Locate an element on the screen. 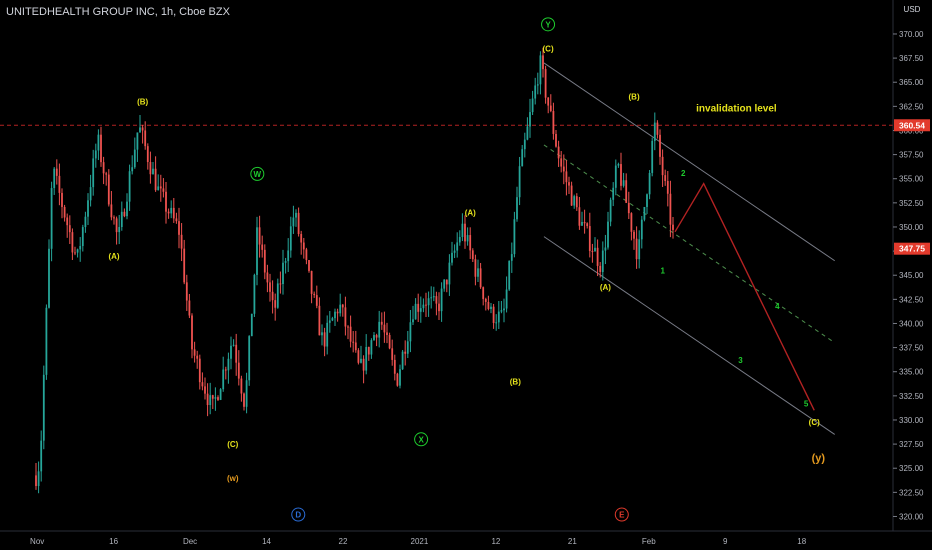 The image size is (932, 550). x-tick-label: 21 is located at coordinates (572, 541).